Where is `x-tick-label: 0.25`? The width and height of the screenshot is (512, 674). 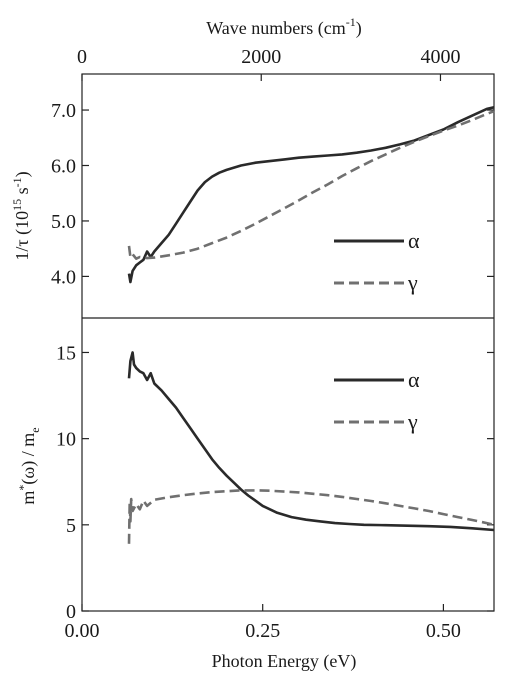
x-tick-label: 0.25 is located at coordinates (262, 631).